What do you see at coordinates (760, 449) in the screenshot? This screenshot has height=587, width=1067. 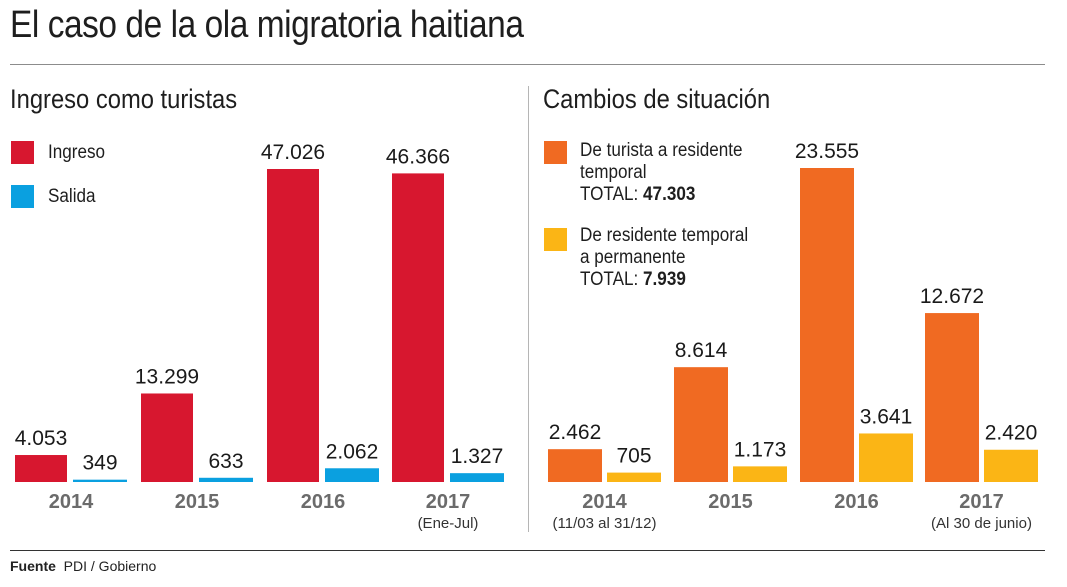 I see `data-label-residente-permanente-2015: 1.173` at bounding box center [760, 449].